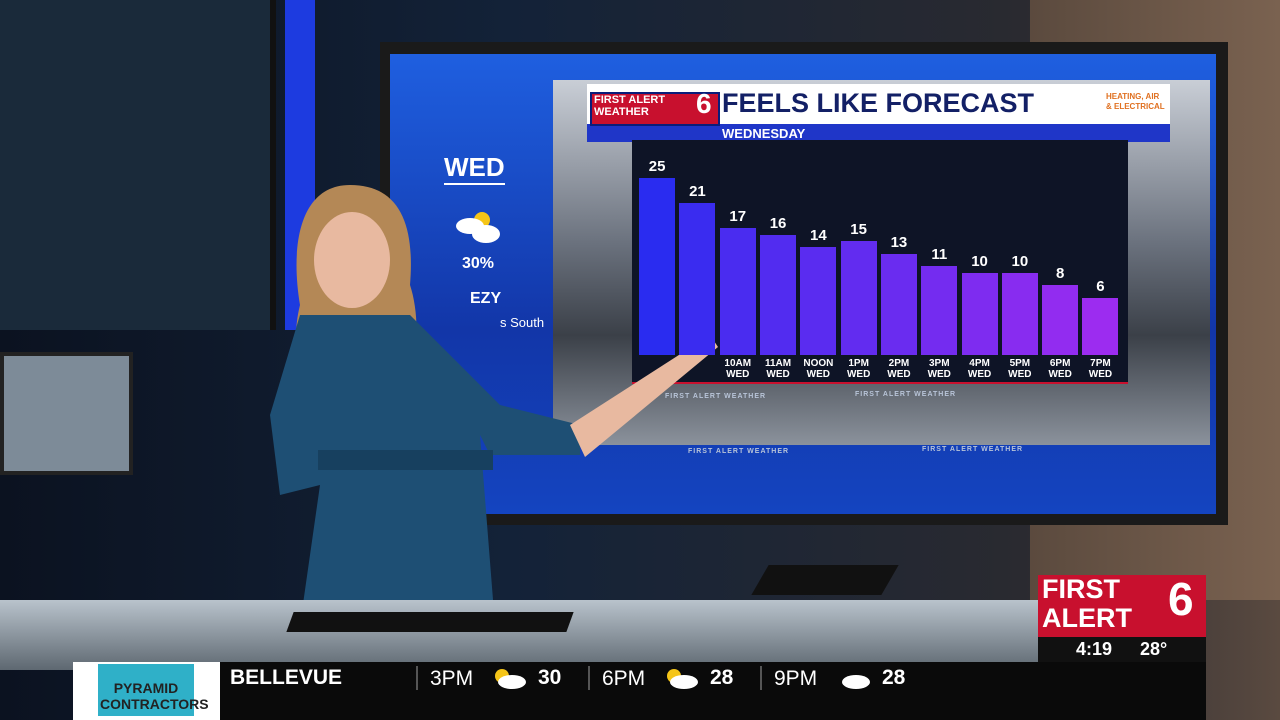  I want to click on desk, so click(530, 635).